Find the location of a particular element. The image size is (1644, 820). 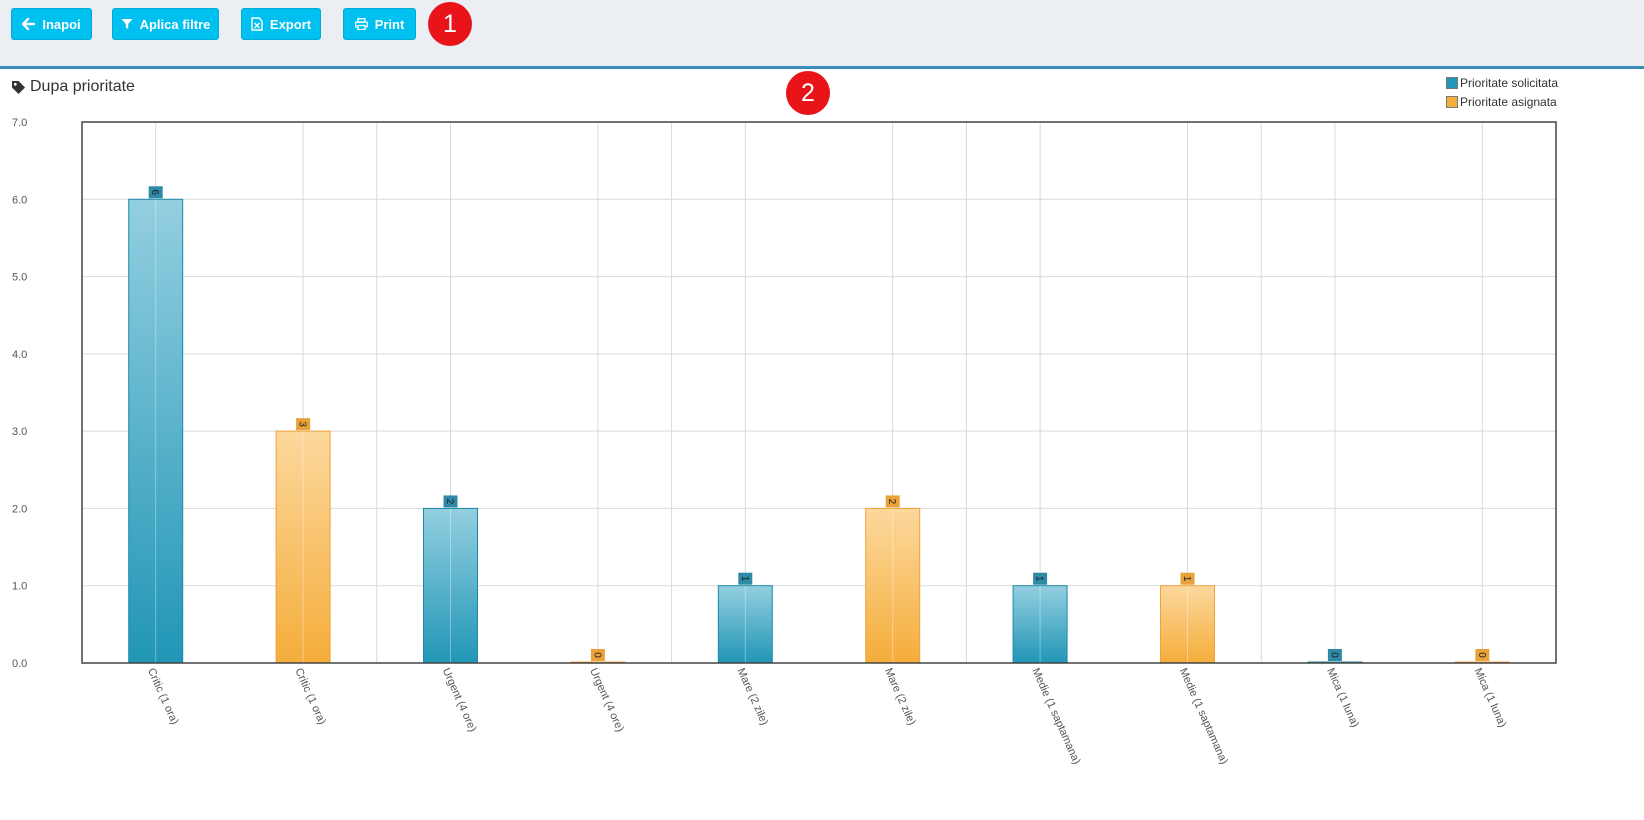

apply-filters-button: Aplica filtre is located at coordinates (165, 24).